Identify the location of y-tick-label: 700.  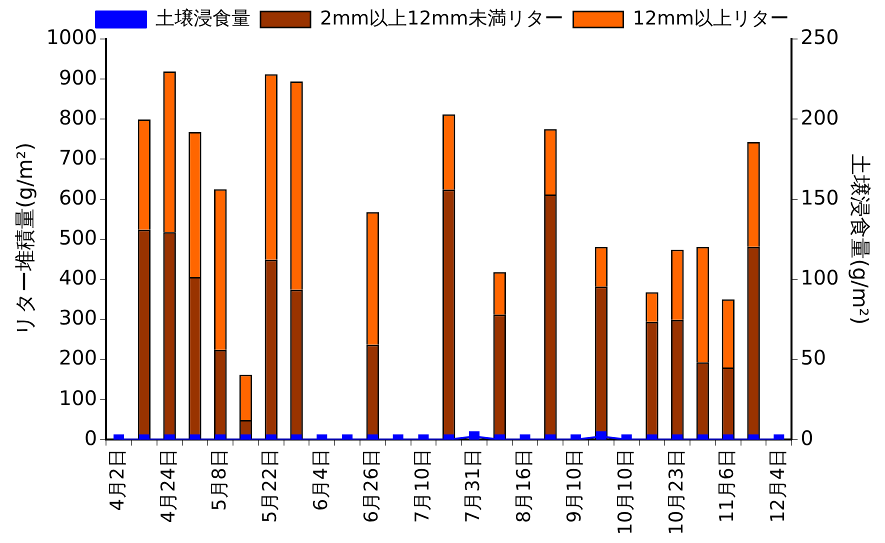
(78, 157).